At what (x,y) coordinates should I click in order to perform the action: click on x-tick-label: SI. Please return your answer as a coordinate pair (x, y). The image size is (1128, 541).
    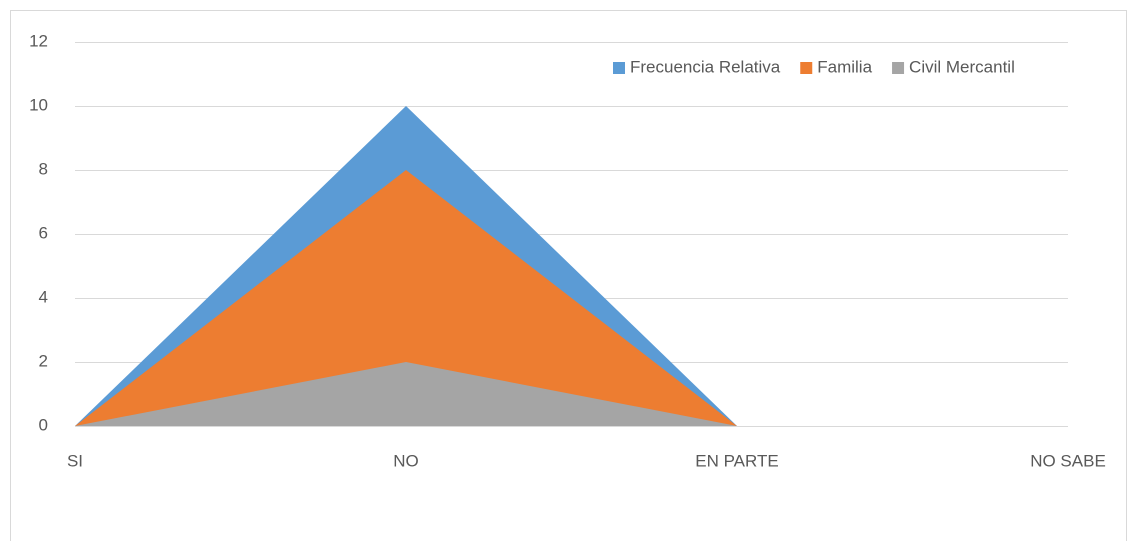
    Looking at the image, I should click on (75, 460).